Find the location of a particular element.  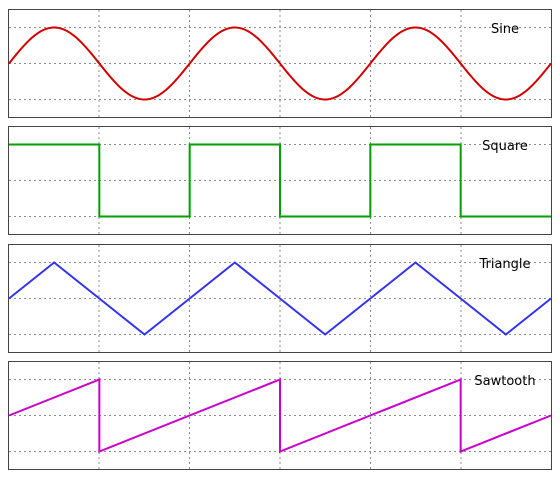

panel-label: Triangle is located at coordinates (504, 264).